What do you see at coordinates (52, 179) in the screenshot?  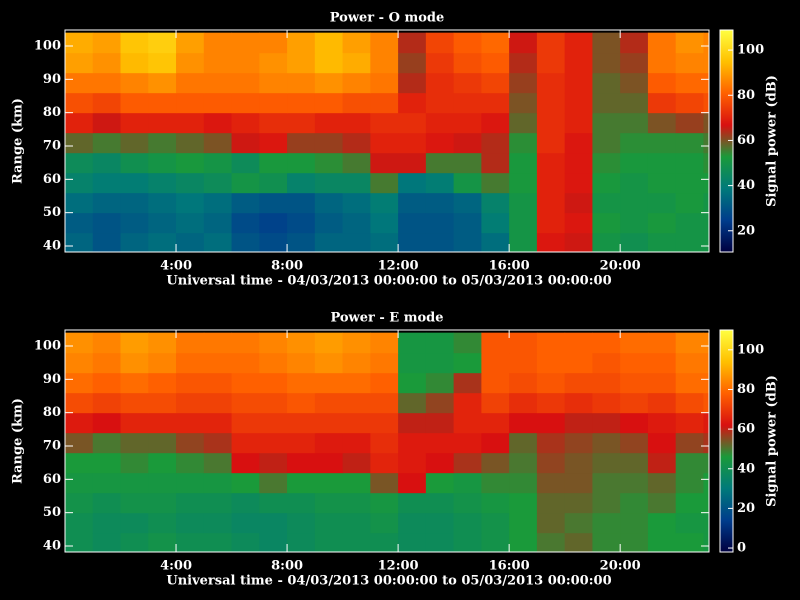 I see `y-tick-label: 60` at bounding box center [52, 179].